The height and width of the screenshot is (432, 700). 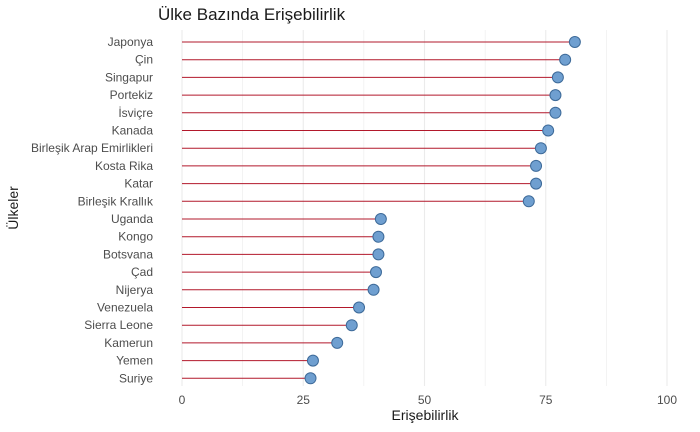 I want to click on y-tick-label: Suriye, so click(x=136, y=378).